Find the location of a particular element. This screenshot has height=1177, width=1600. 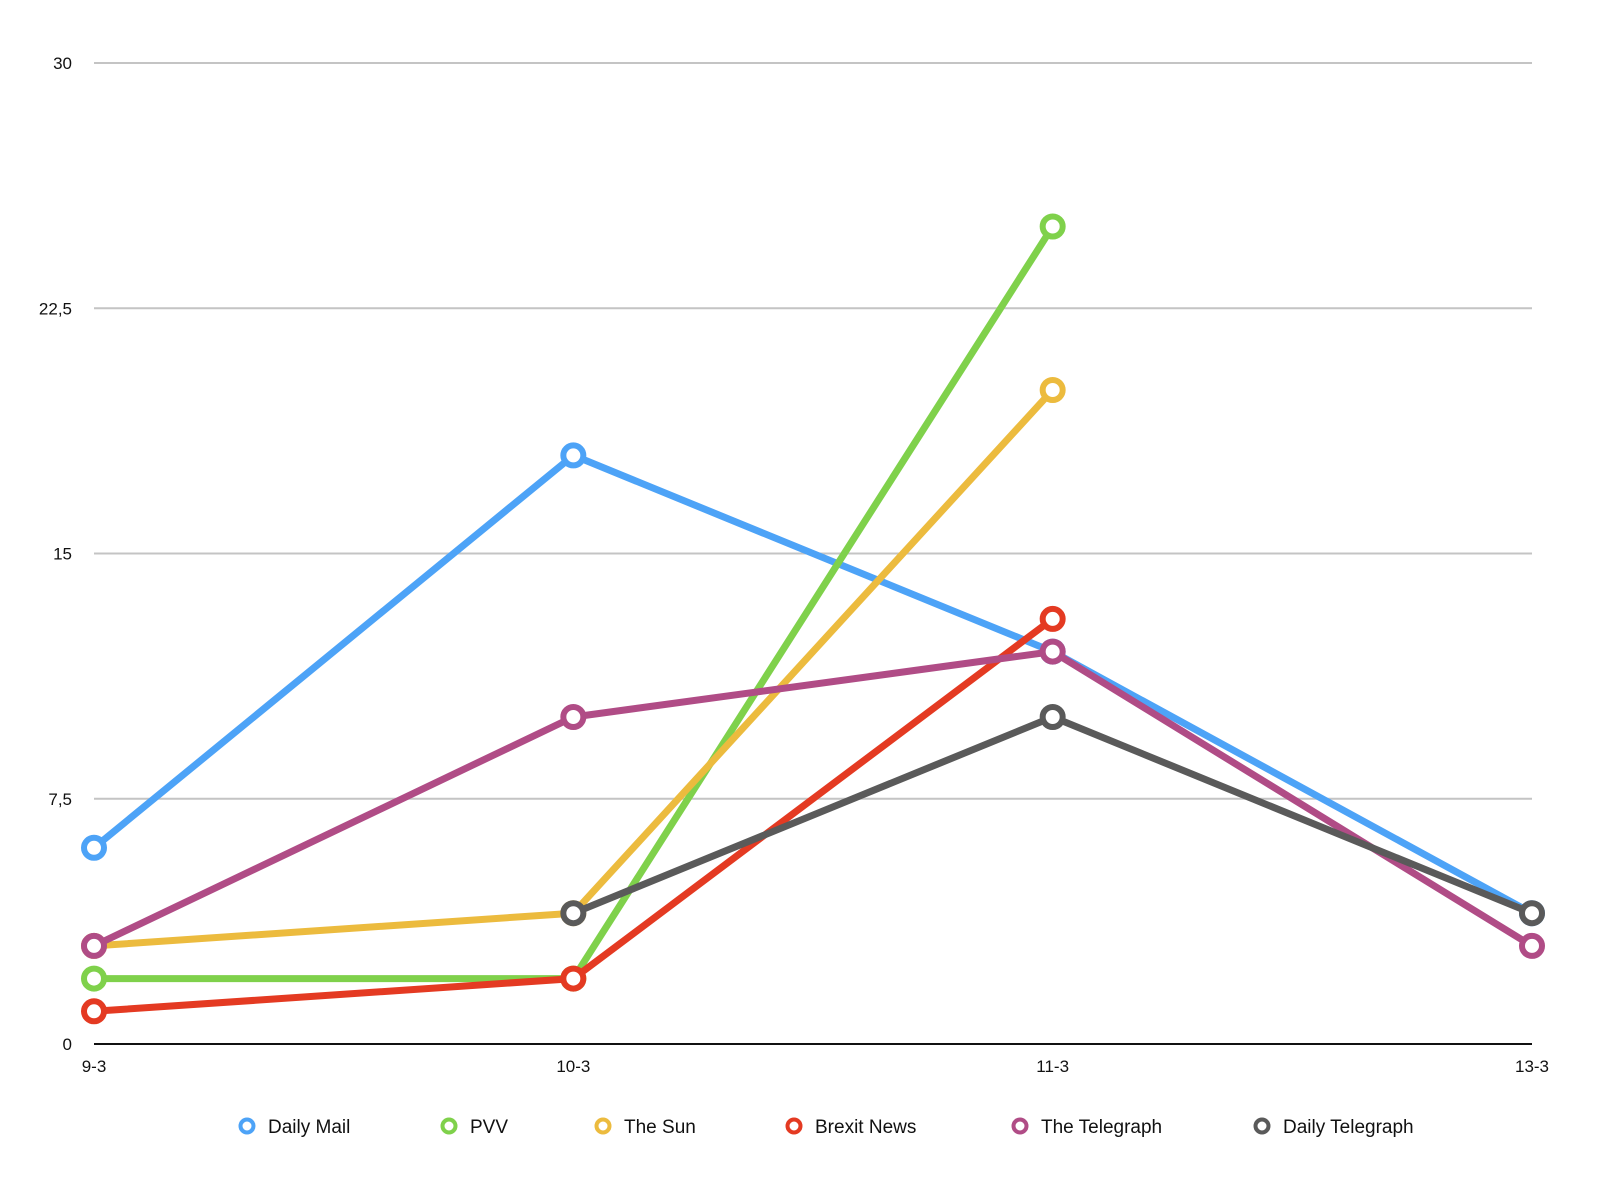

legend-item: Daily Telegraph is located at coordinates (1333, 1127).